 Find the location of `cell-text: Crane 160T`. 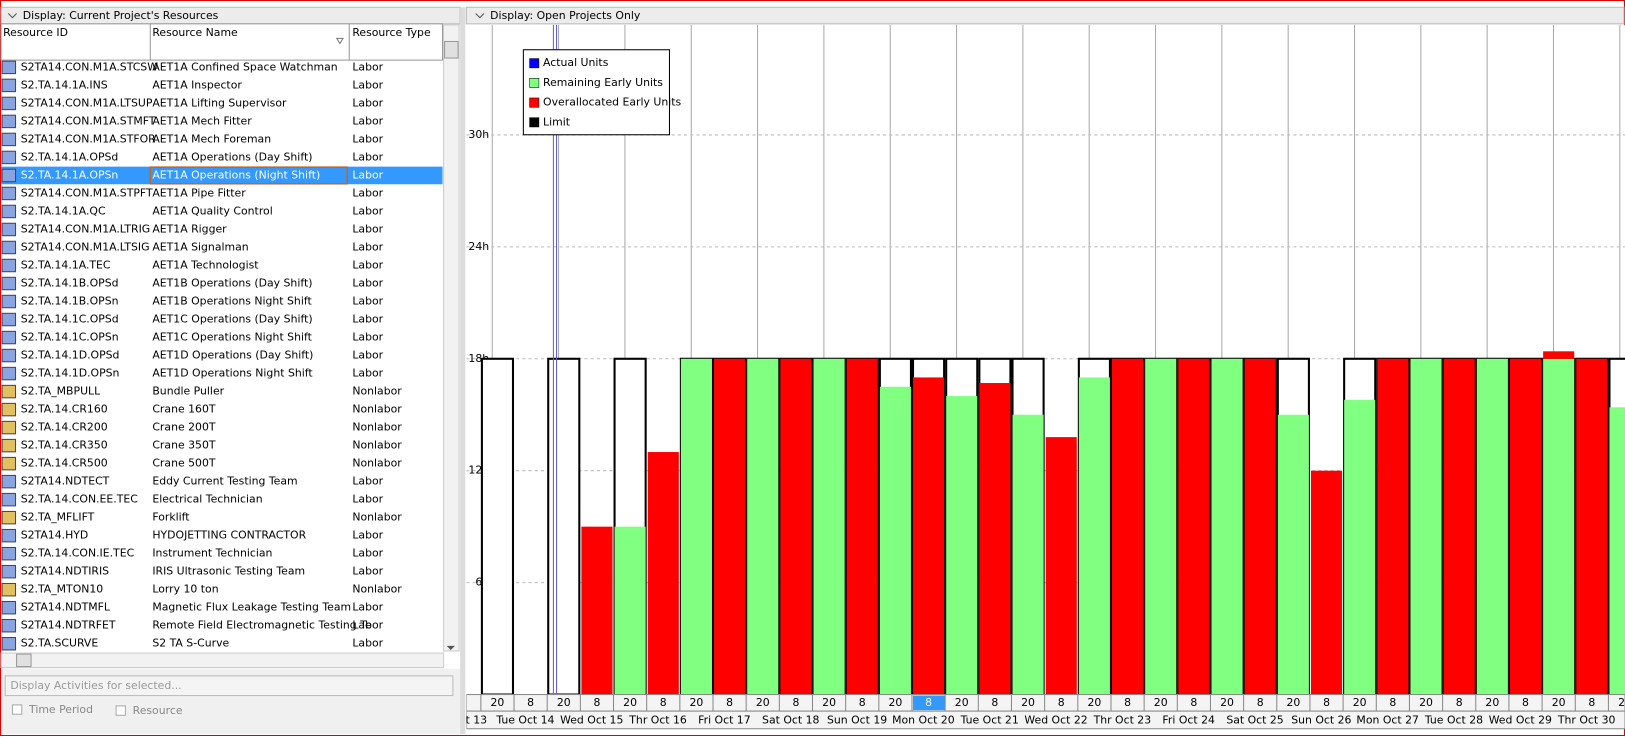

cell-text: Crane 160T is located at coordinates (184, 409).